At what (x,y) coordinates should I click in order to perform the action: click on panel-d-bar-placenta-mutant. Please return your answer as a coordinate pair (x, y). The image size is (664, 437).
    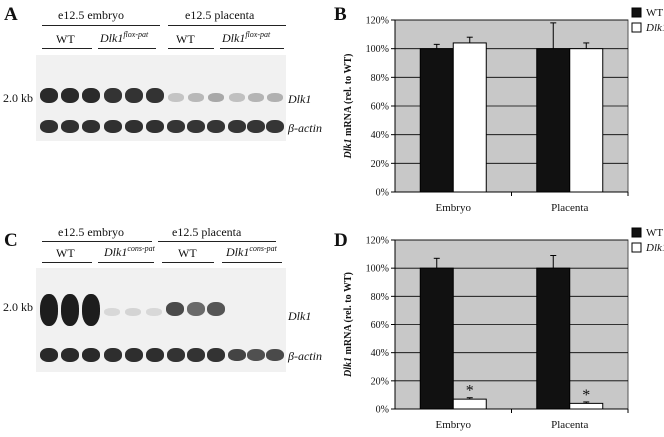
    Looking at the image, I should click on (586, 406).